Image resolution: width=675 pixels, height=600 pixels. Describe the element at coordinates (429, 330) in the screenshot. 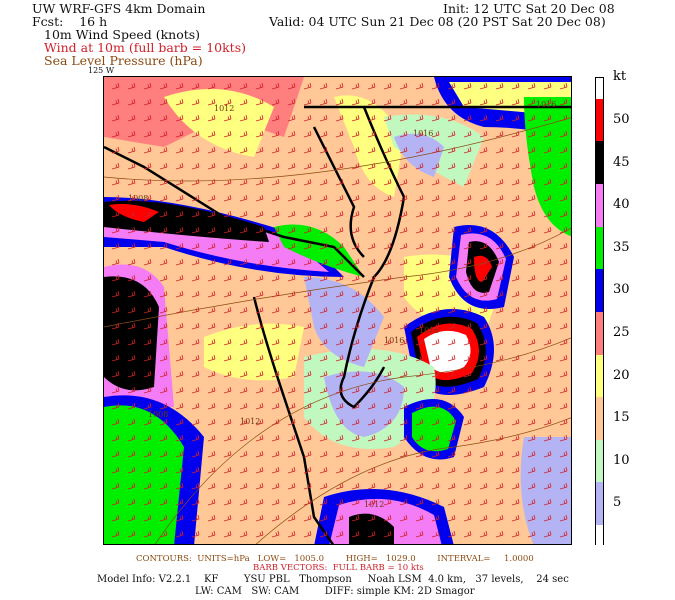

I see `pressure-label: 1016` at that location.